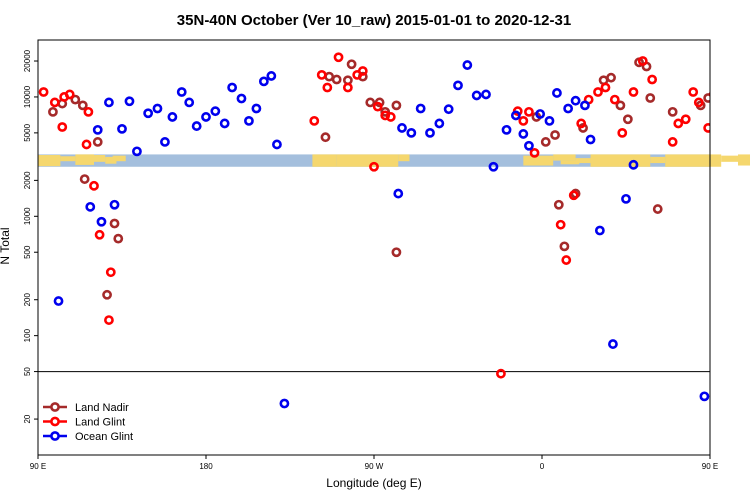  I want to click on y-axis-ticks: 20 50 100 200 500 1000 2000 5000 10000 20000, so click(30, 236).